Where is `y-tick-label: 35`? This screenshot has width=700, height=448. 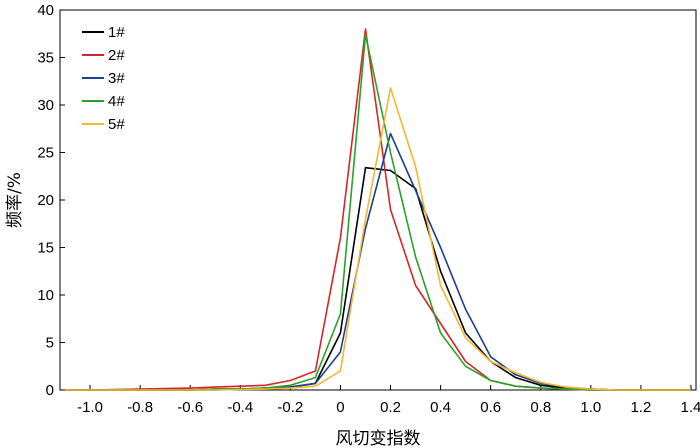 y-tick-label: 35 is located at coordinates (45, 58).